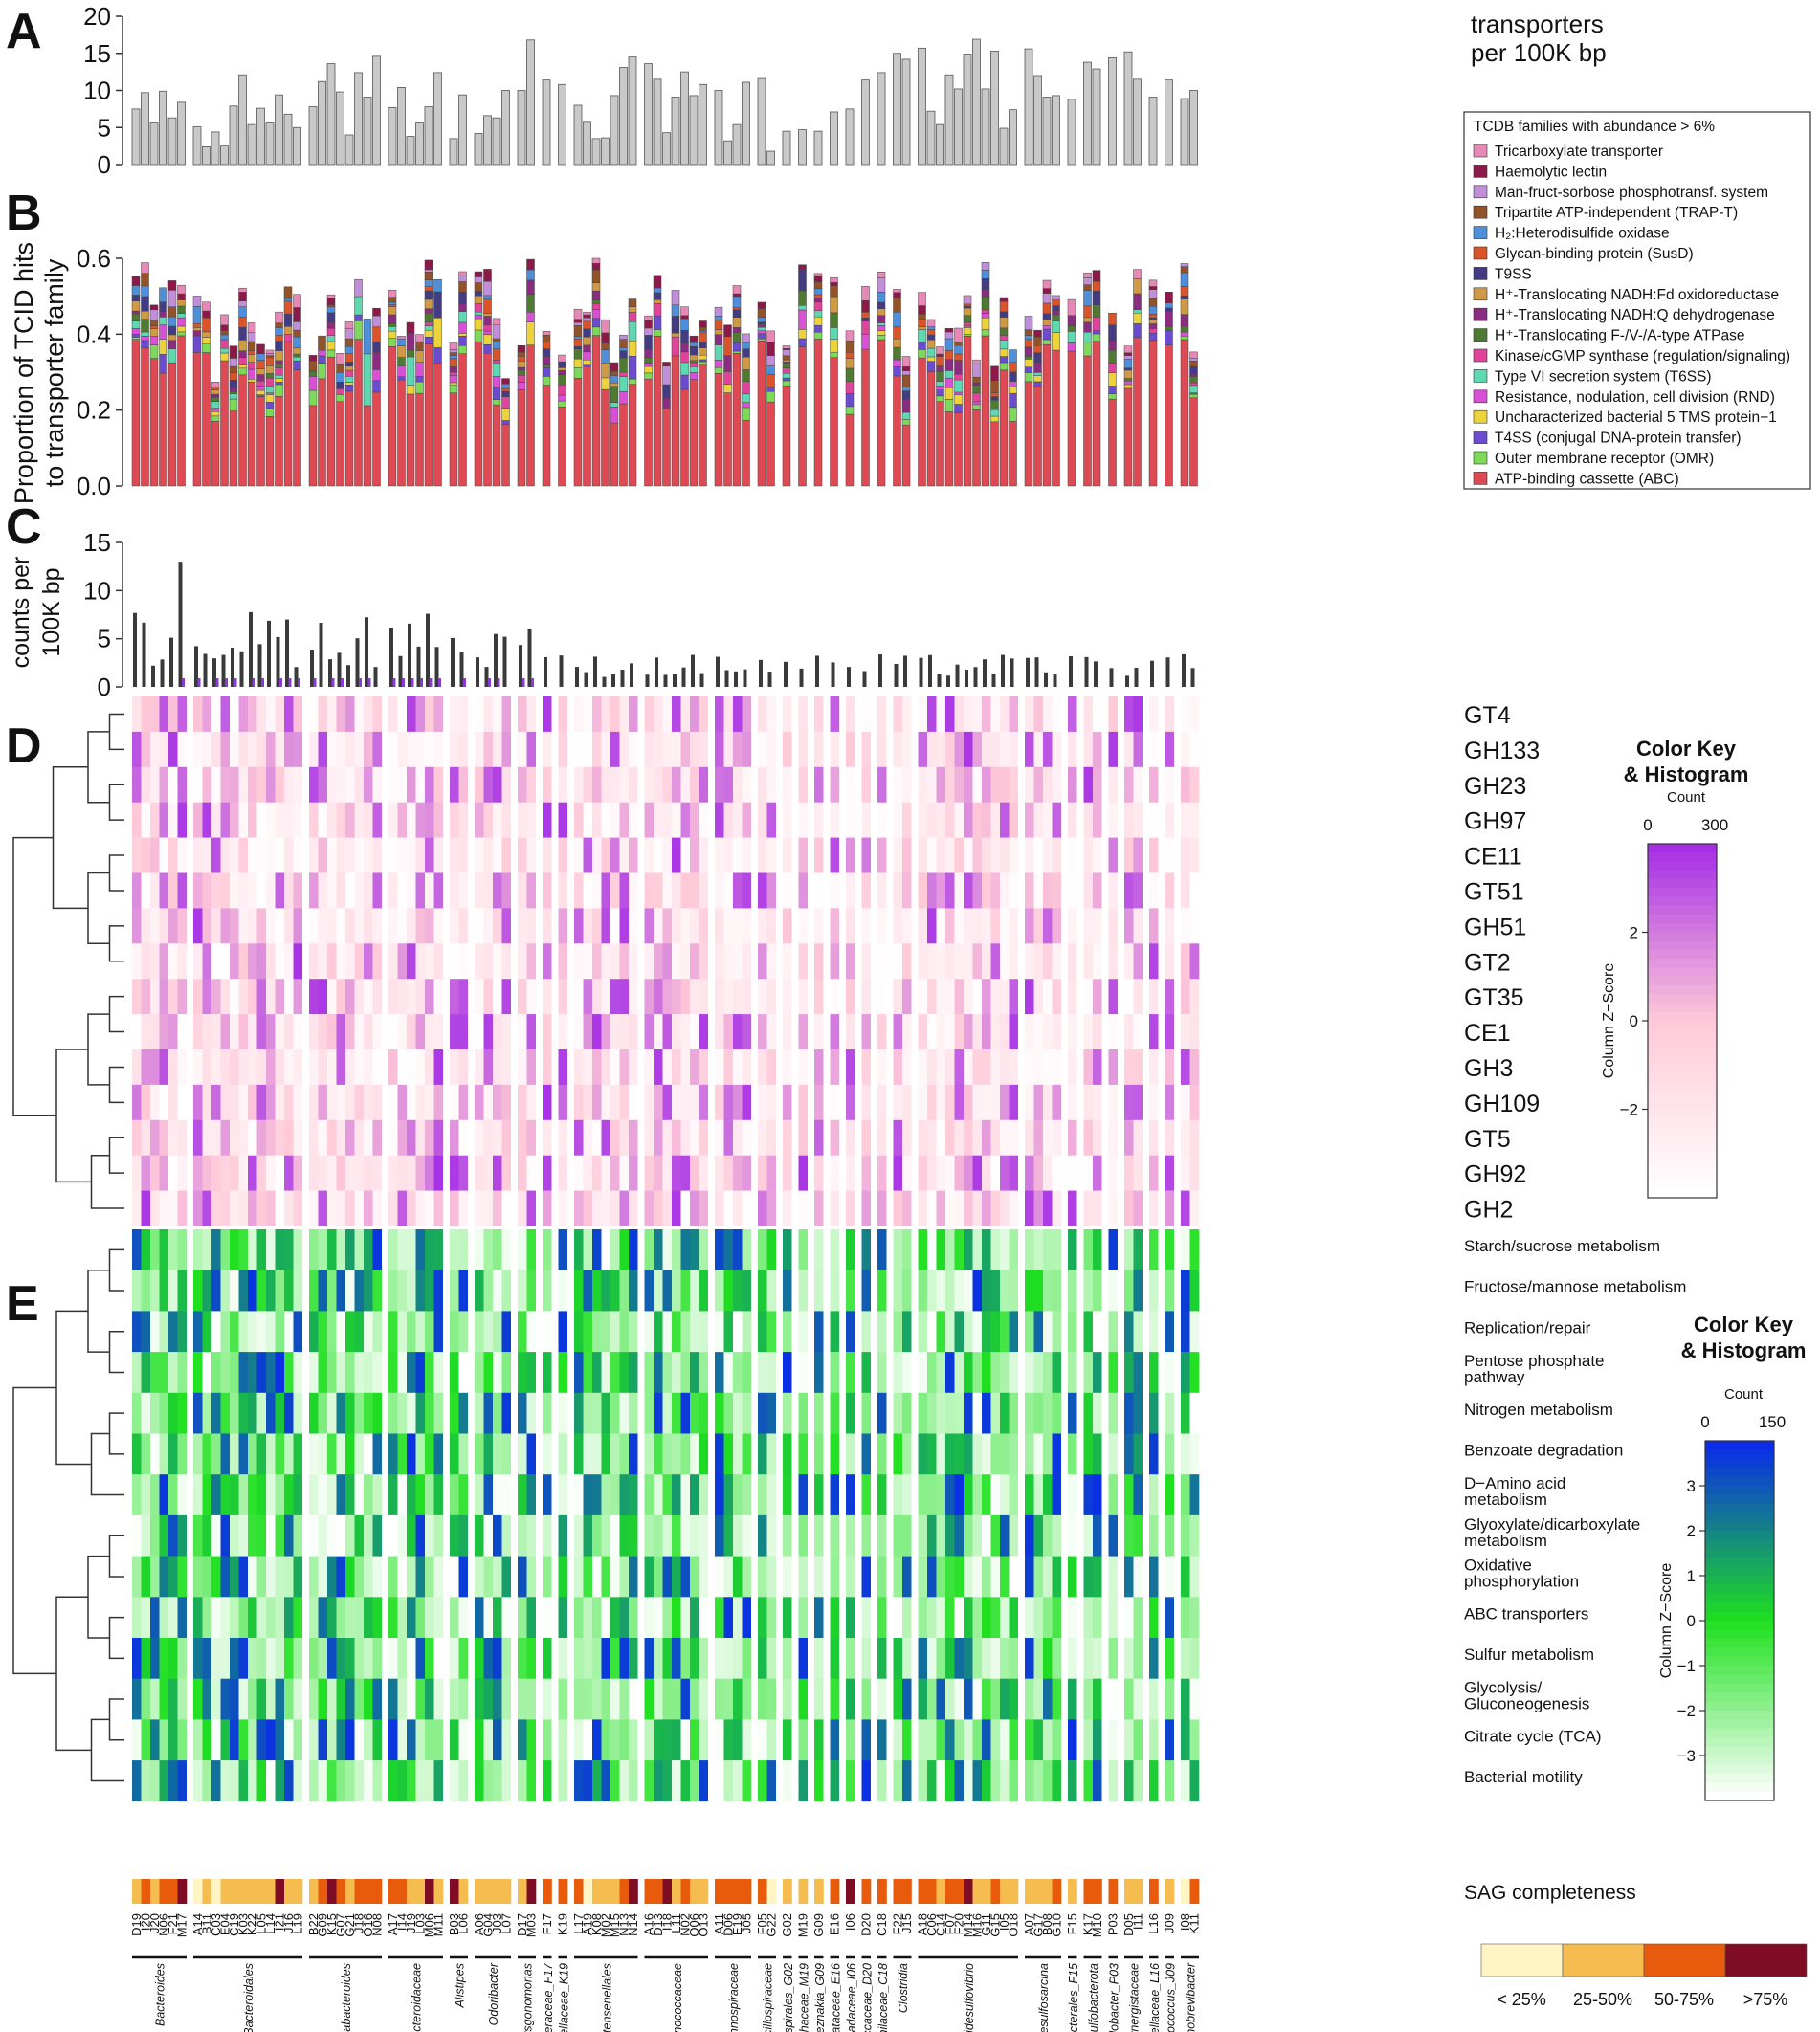 This screenshot has height=2032, width=1820. I want to click on panel-e-key-ztick-label: −3, so click(1687, 1756).